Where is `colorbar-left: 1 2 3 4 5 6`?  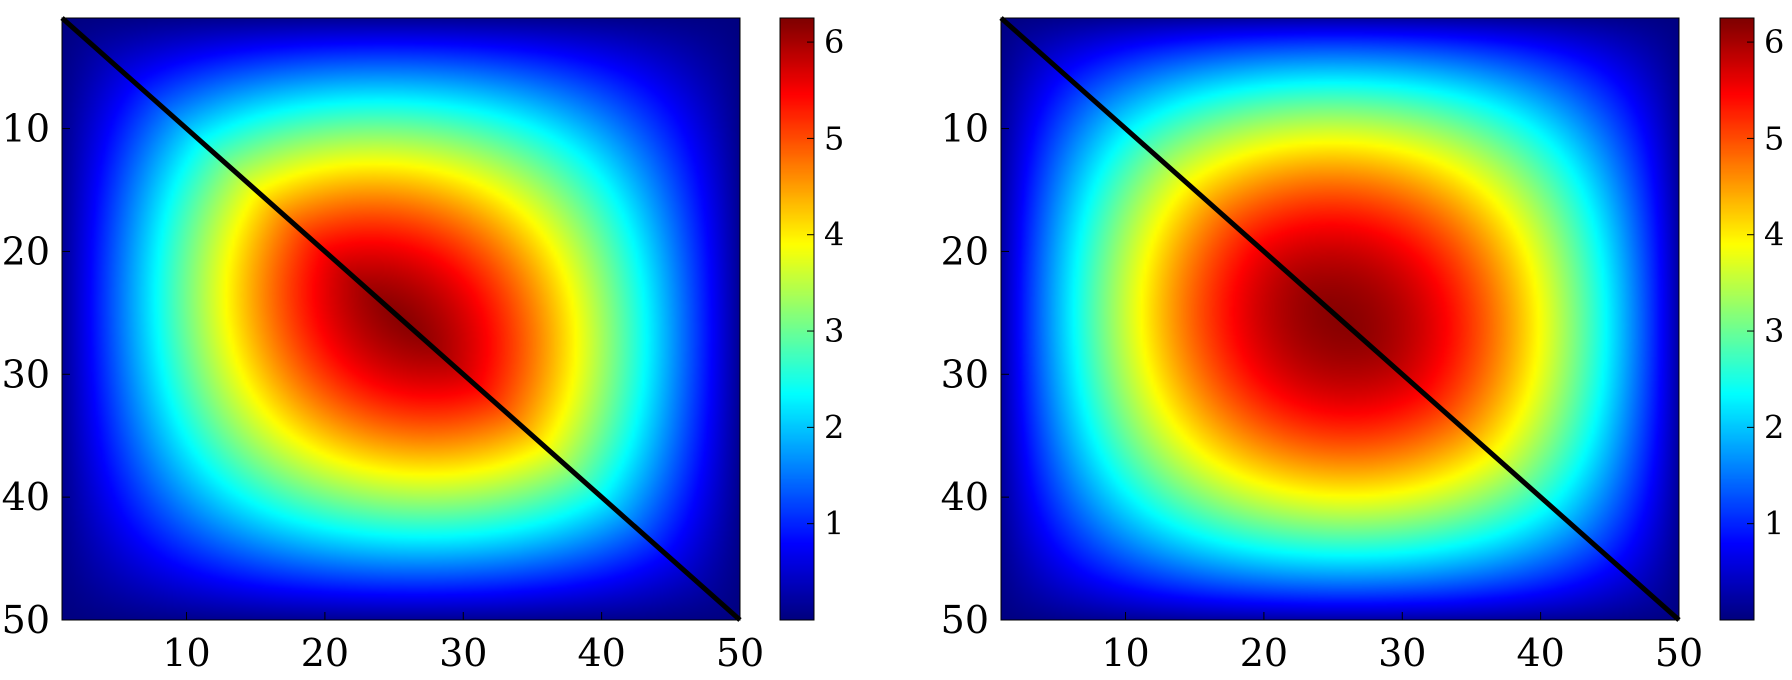 colorbar-left: 1 2 3 4 5 6 is located at coordinates (811, 319).